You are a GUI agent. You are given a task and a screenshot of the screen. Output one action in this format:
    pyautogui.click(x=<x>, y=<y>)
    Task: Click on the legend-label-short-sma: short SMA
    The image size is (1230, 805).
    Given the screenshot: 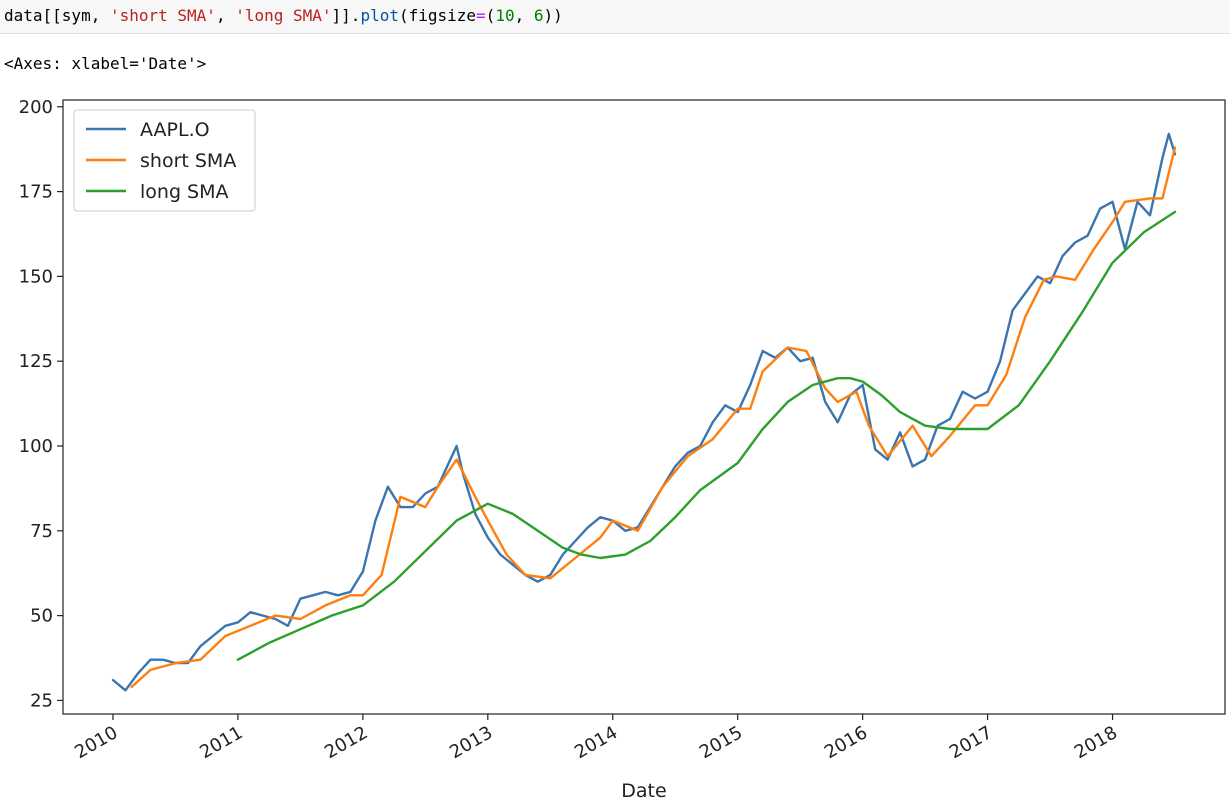 What is the action you would take?
    pyautogui.click(x=188, y=161)
    